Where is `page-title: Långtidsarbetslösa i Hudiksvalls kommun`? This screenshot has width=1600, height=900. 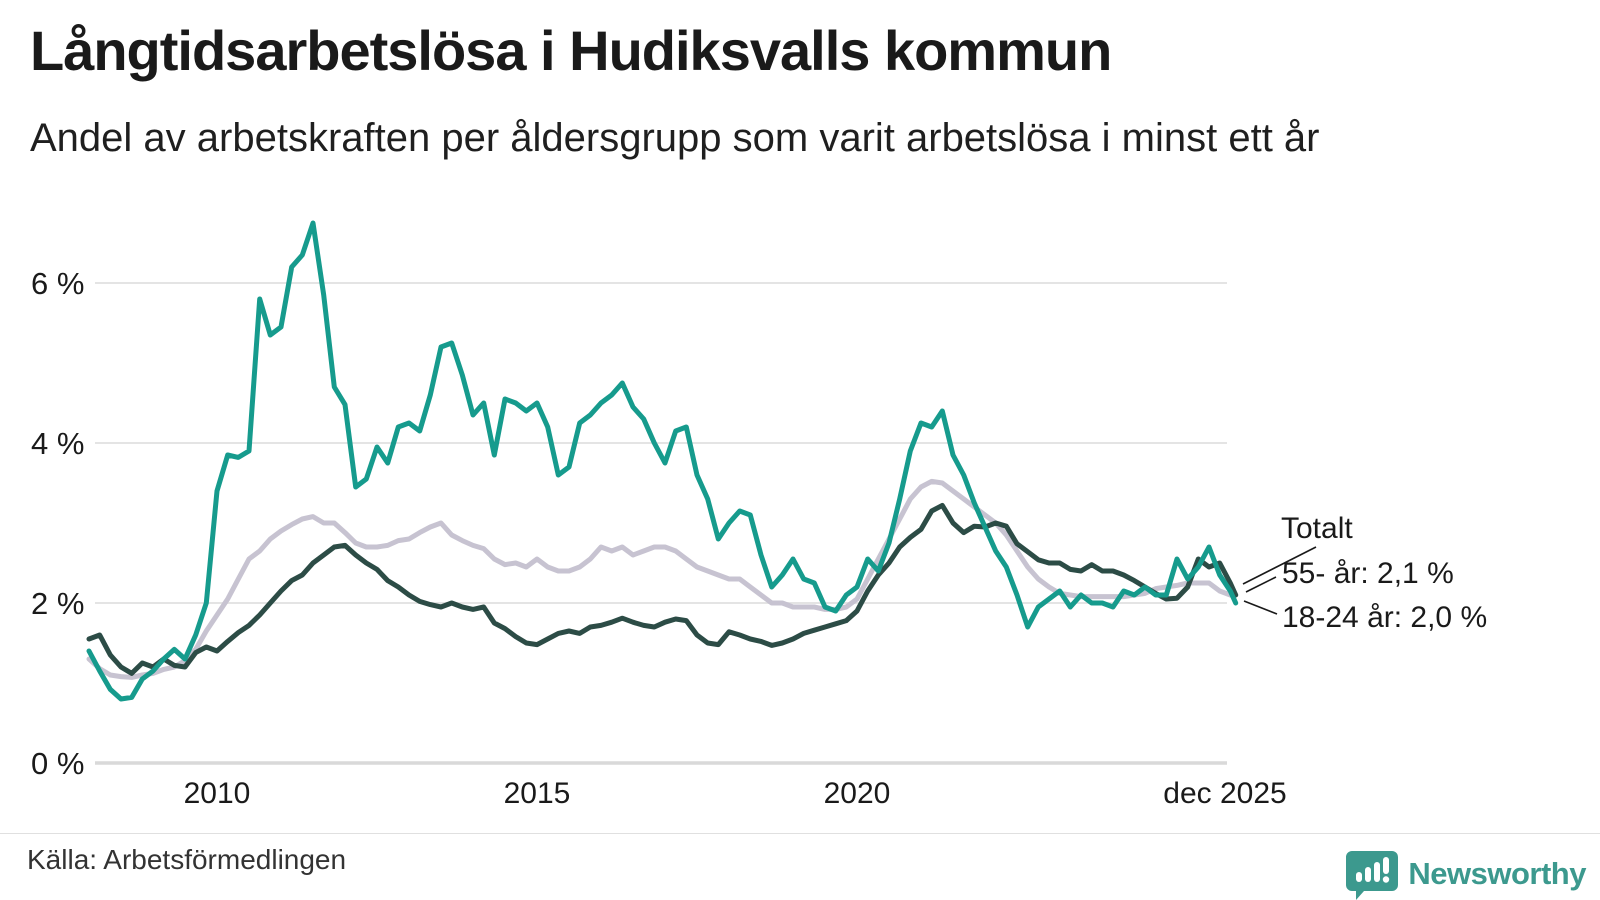 page-title: Långtidsarbetslösa i Hudiksvalls kommun is located at coordinates (571, 50).